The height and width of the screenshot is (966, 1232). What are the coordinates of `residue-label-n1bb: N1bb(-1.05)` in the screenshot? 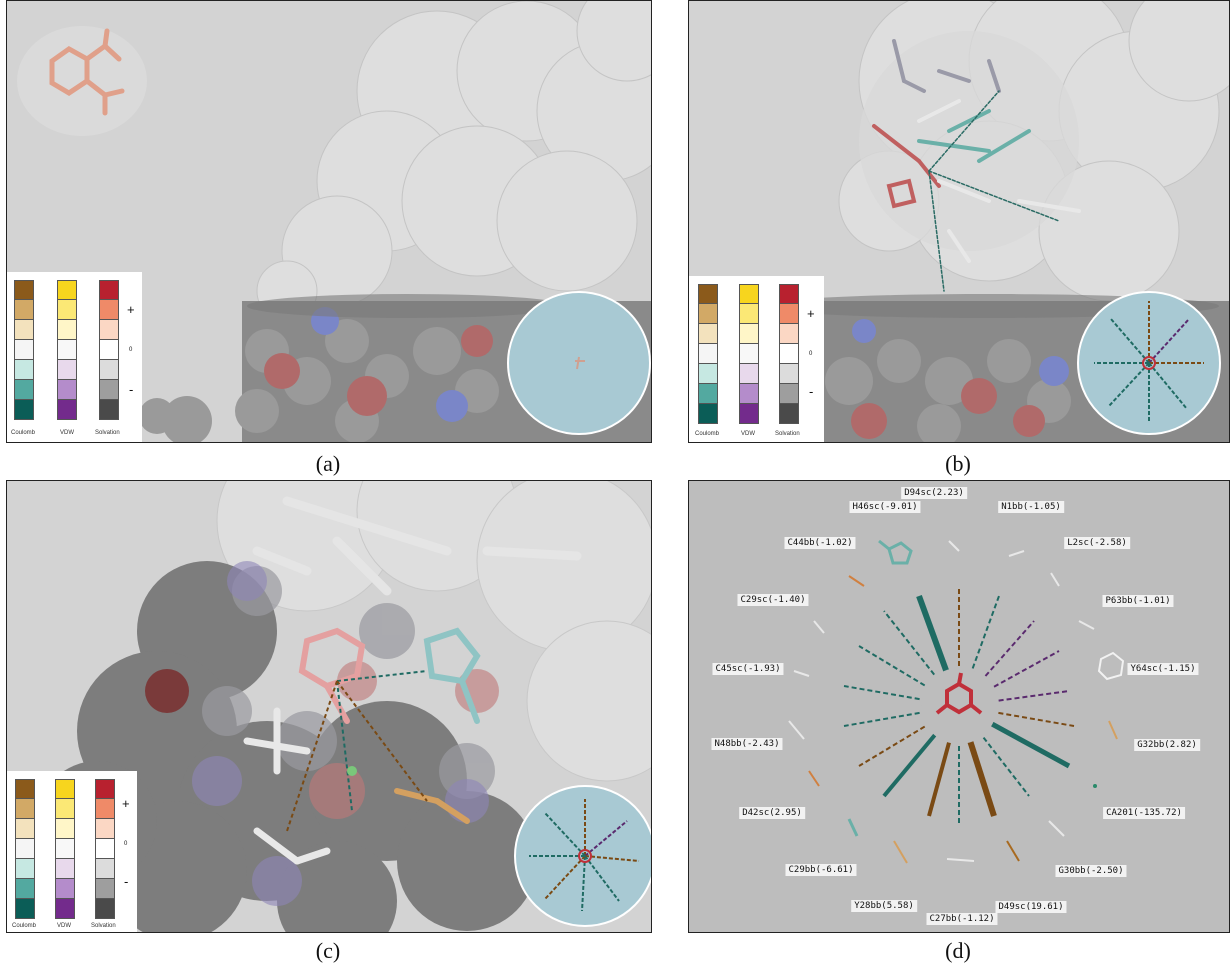 It's located at (1031, 507).